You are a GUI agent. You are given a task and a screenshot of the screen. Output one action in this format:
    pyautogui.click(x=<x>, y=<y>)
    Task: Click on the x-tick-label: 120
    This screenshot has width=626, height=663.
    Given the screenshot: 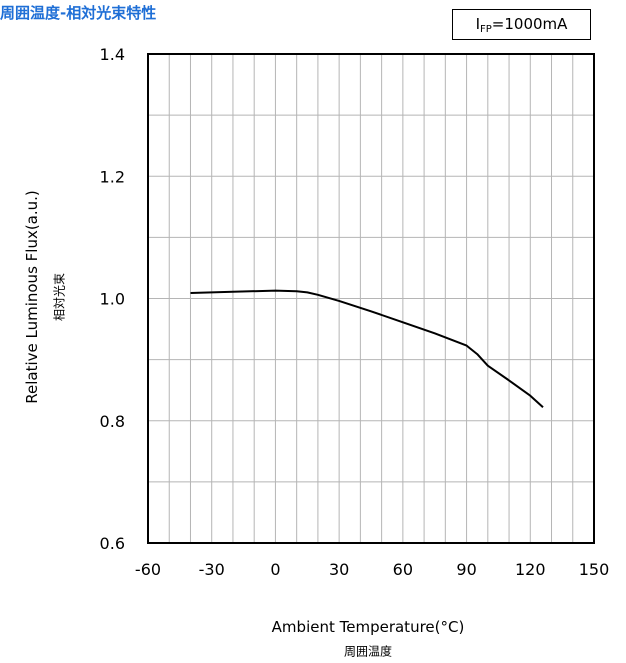 What is the action you would take?
    pyautogui.click(x=530, y=569)
    